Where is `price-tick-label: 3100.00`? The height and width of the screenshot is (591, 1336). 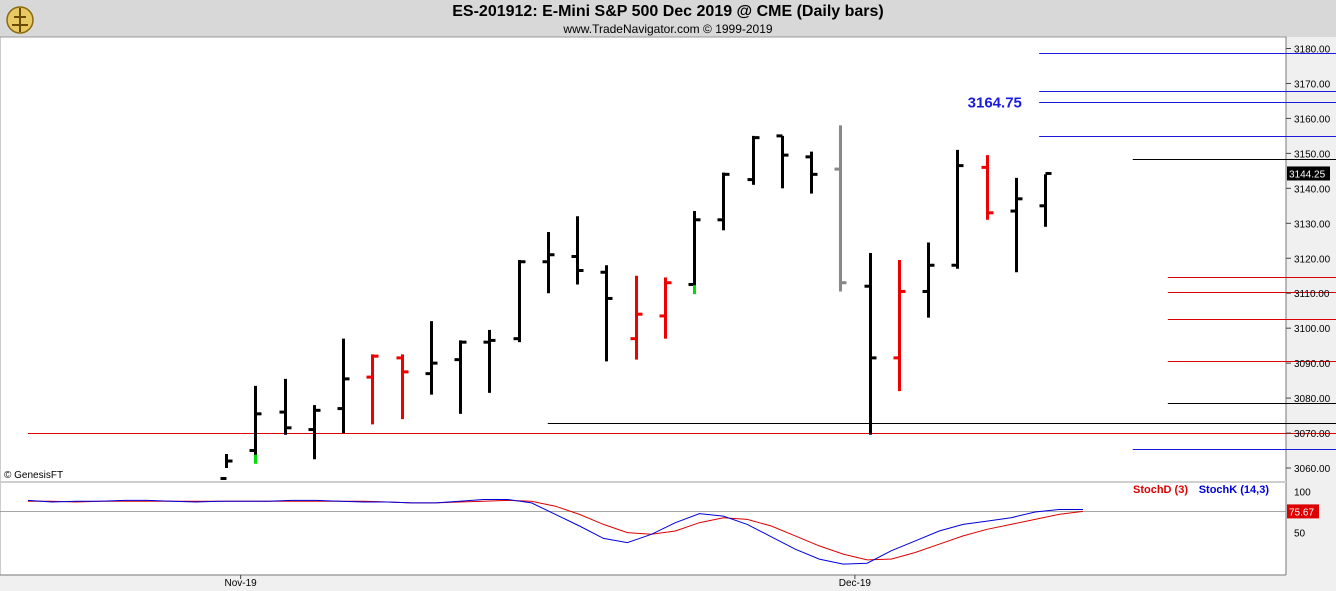 price-tick-label: 3100.00 is located at coordinates (1312, 329).